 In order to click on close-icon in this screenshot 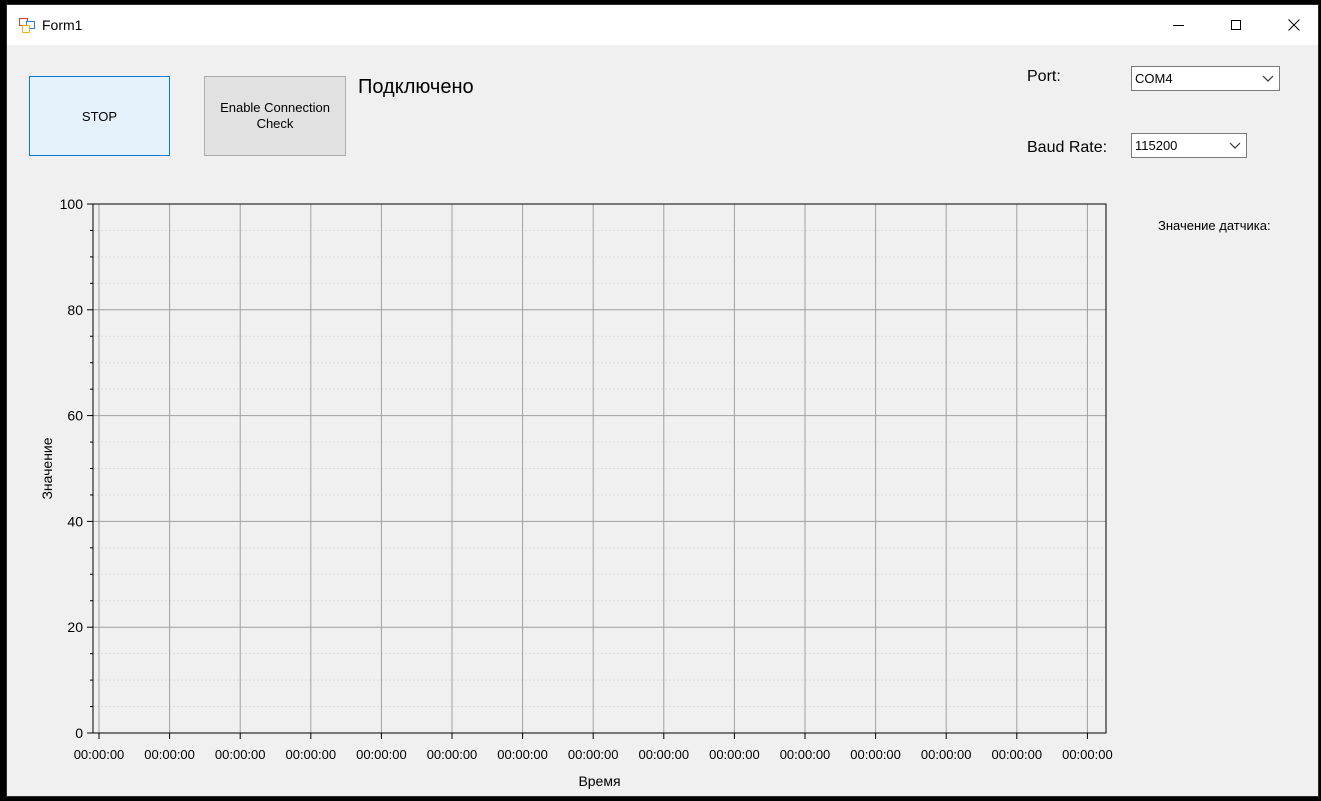, I will do `click(1294, 25)`.